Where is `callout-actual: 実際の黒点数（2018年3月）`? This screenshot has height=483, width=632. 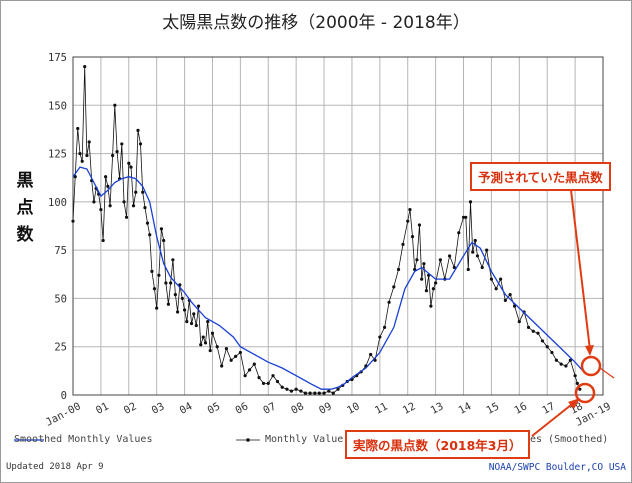
callout-actual: 実際の黒点数（2018年3月） is located at coordinates (437, 444).